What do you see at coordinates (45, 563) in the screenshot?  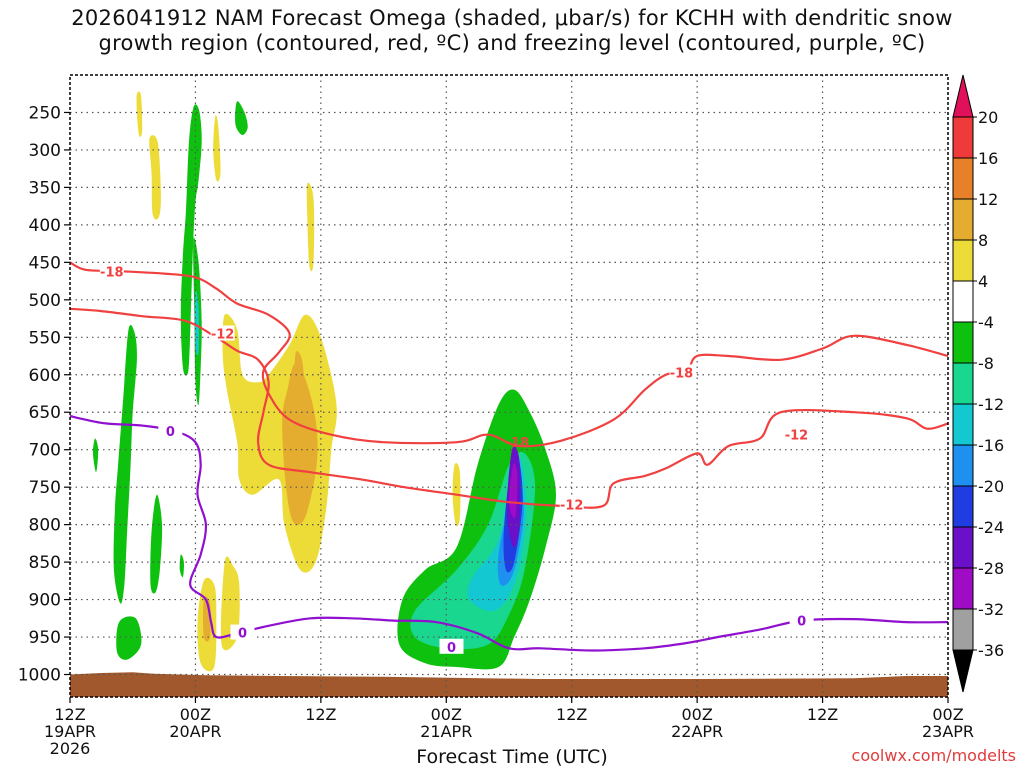 I see `y-tick-label: 850` at bounding box center [45, 563].